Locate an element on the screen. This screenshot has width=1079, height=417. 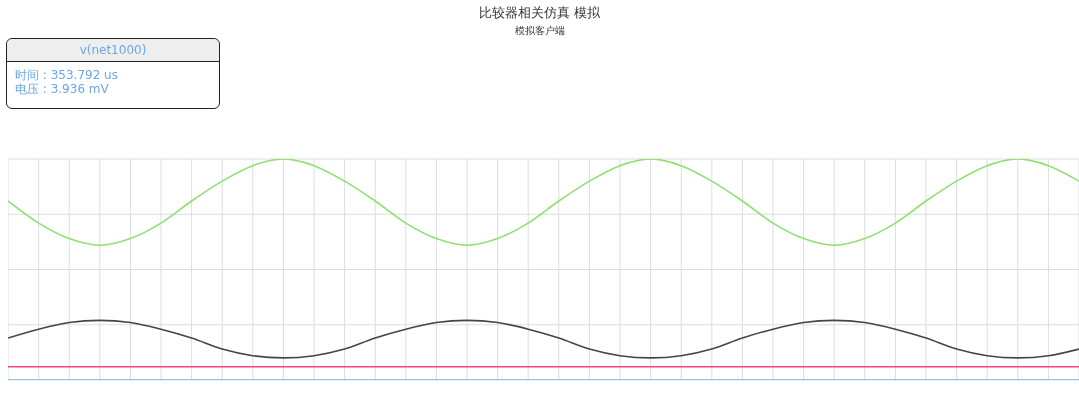
chart-title: 比较器相关仿真 模拟 is located at coordinates (539, 13).